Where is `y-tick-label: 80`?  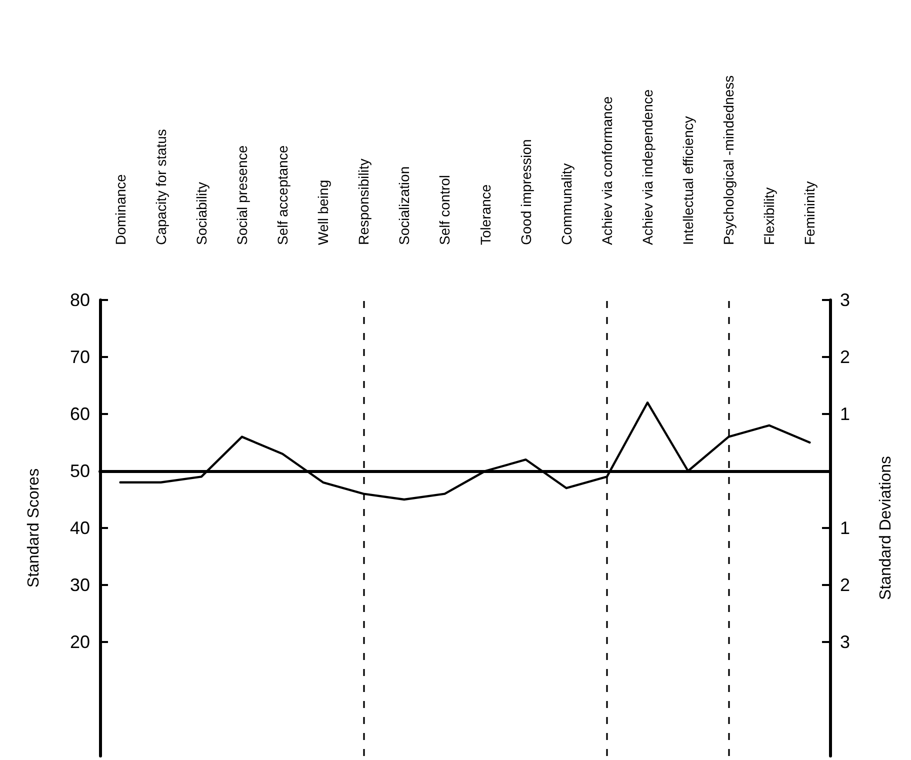 y-tick-label: 80 is located at coordinates (80, 300).